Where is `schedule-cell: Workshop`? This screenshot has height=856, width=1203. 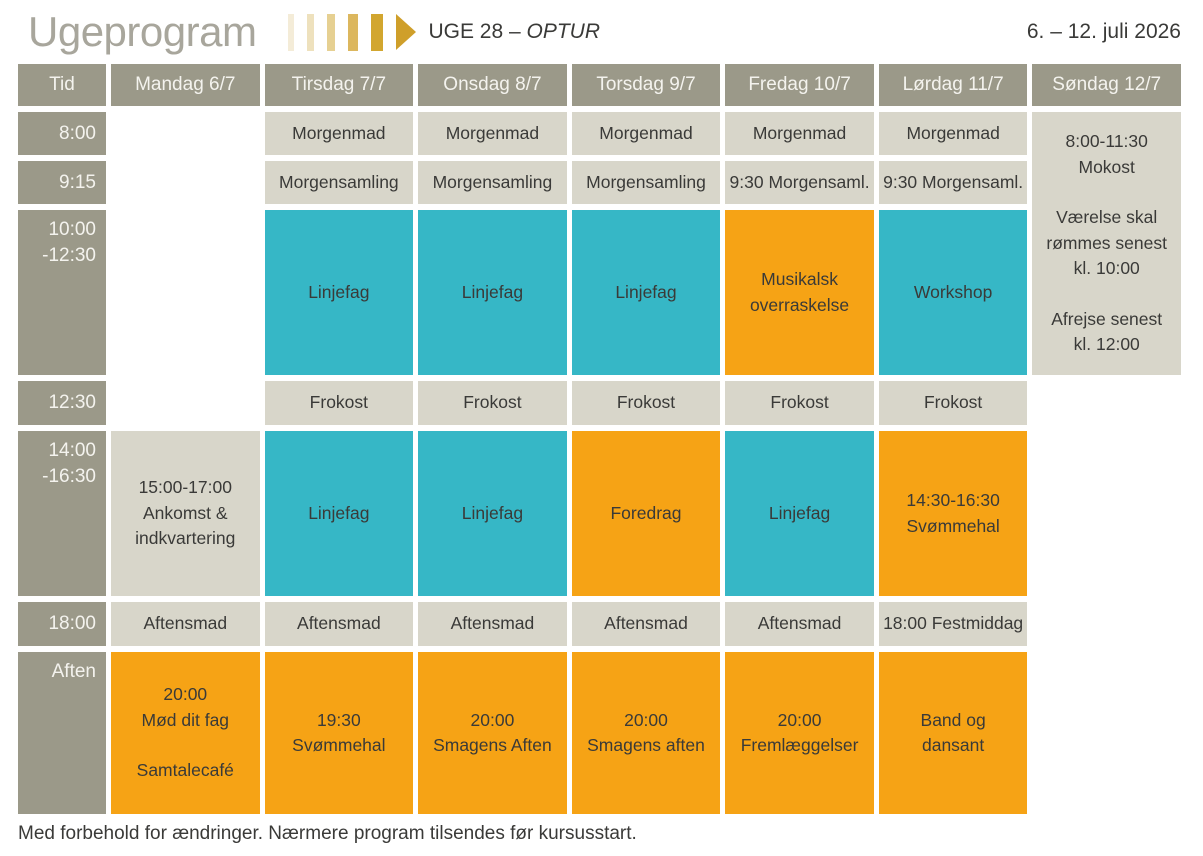 schedule-cell: Workshop is located at coordinates (953, 292).